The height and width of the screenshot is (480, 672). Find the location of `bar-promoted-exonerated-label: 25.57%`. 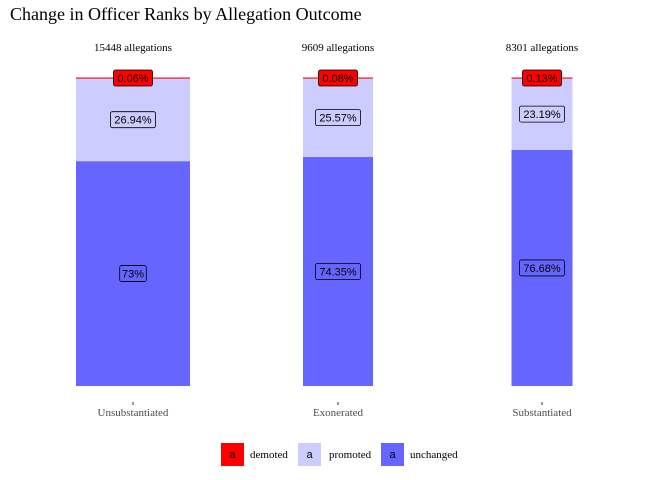

bar-promoted-exonerated-label: 25.57% is located at coordinates (337, 118).